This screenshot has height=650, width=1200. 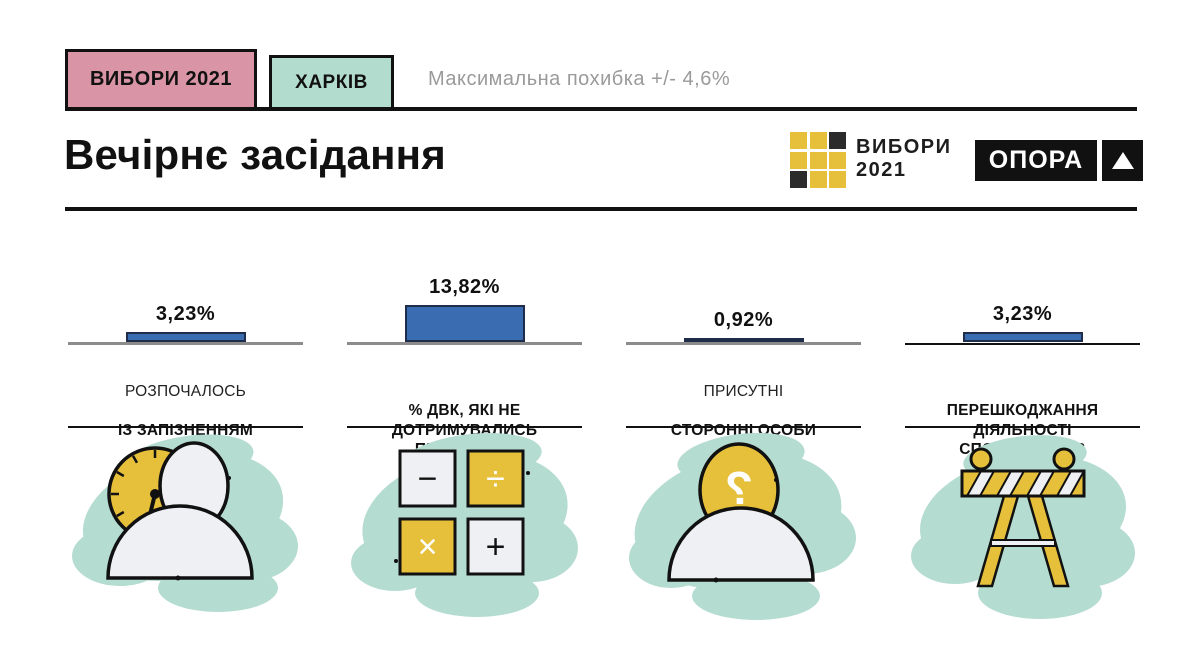 What do you see at coordinates (818, 160) in the screenshot?
I see `elections-logo-grid-icon` at bounding box center [818, 160].